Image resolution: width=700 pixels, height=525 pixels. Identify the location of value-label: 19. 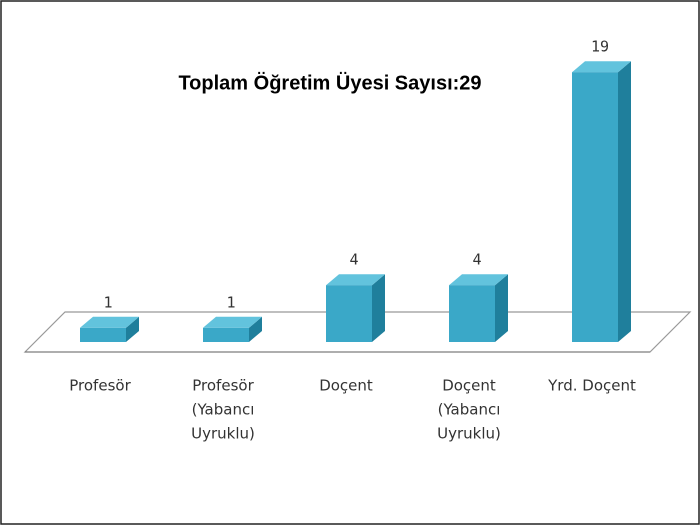
(600, 47).